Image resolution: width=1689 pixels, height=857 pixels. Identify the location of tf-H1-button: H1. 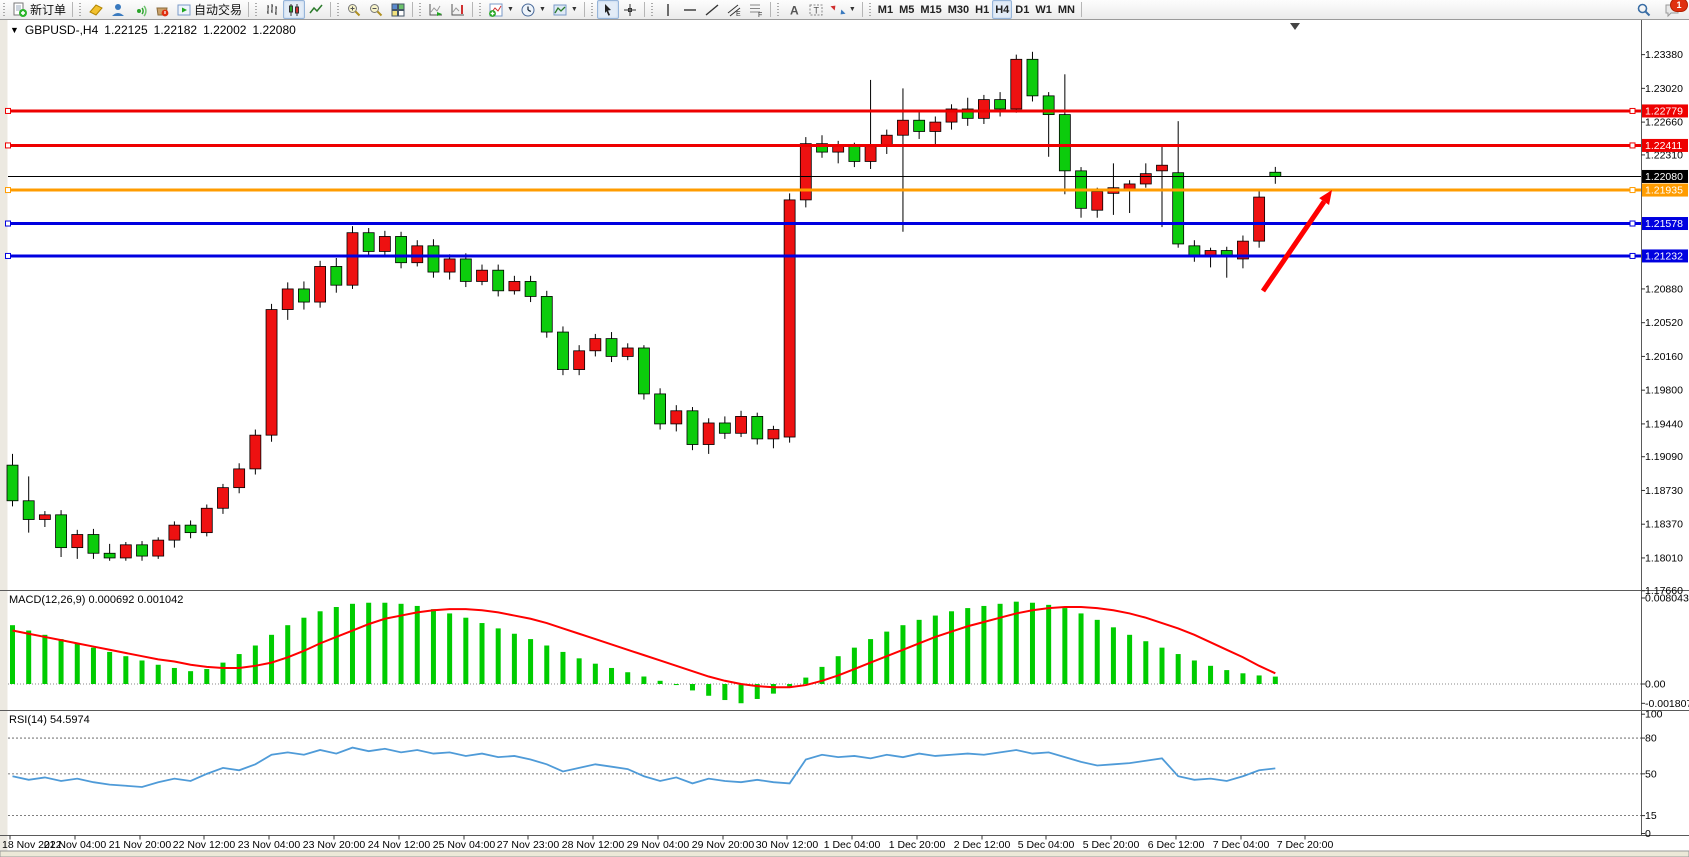
(982, 9).